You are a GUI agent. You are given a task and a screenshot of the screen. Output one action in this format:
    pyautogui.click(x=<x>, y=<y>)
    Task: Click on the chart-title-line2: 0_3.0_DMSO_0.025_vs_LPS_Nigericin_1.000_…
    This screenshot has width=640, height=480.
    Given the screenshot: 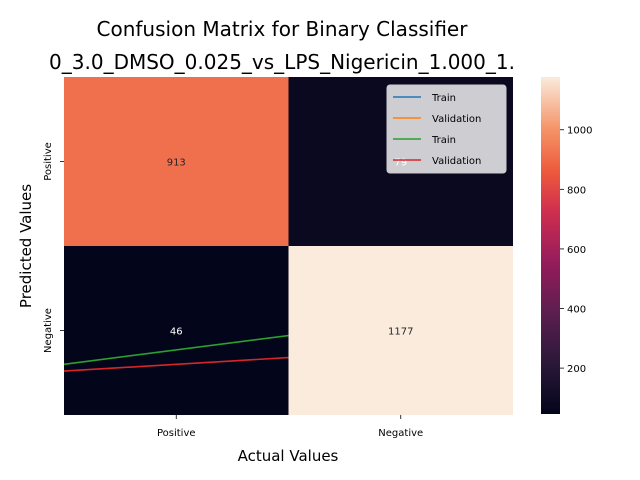 What is the action you would take?
    pyautogui.click(x=282, y=62)
    